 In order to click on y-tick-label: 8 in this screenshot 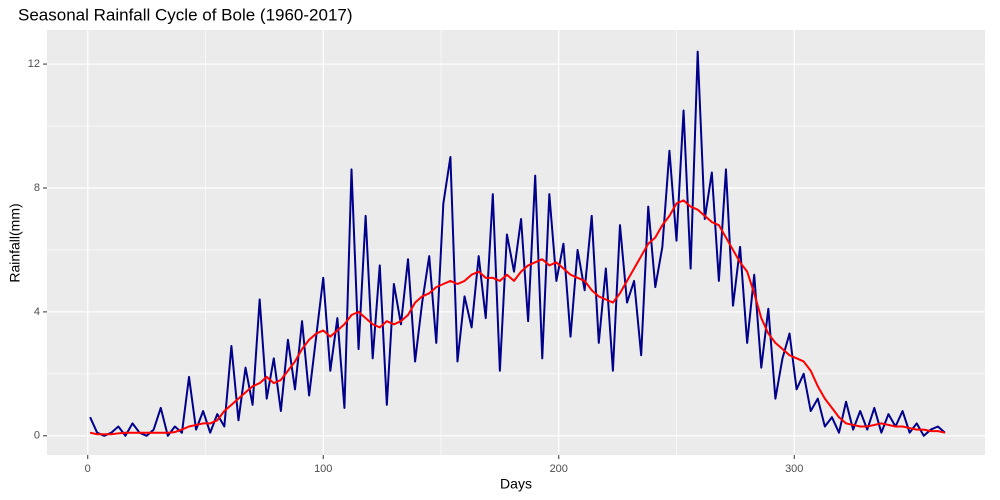, I will do `click(37, 188)`.